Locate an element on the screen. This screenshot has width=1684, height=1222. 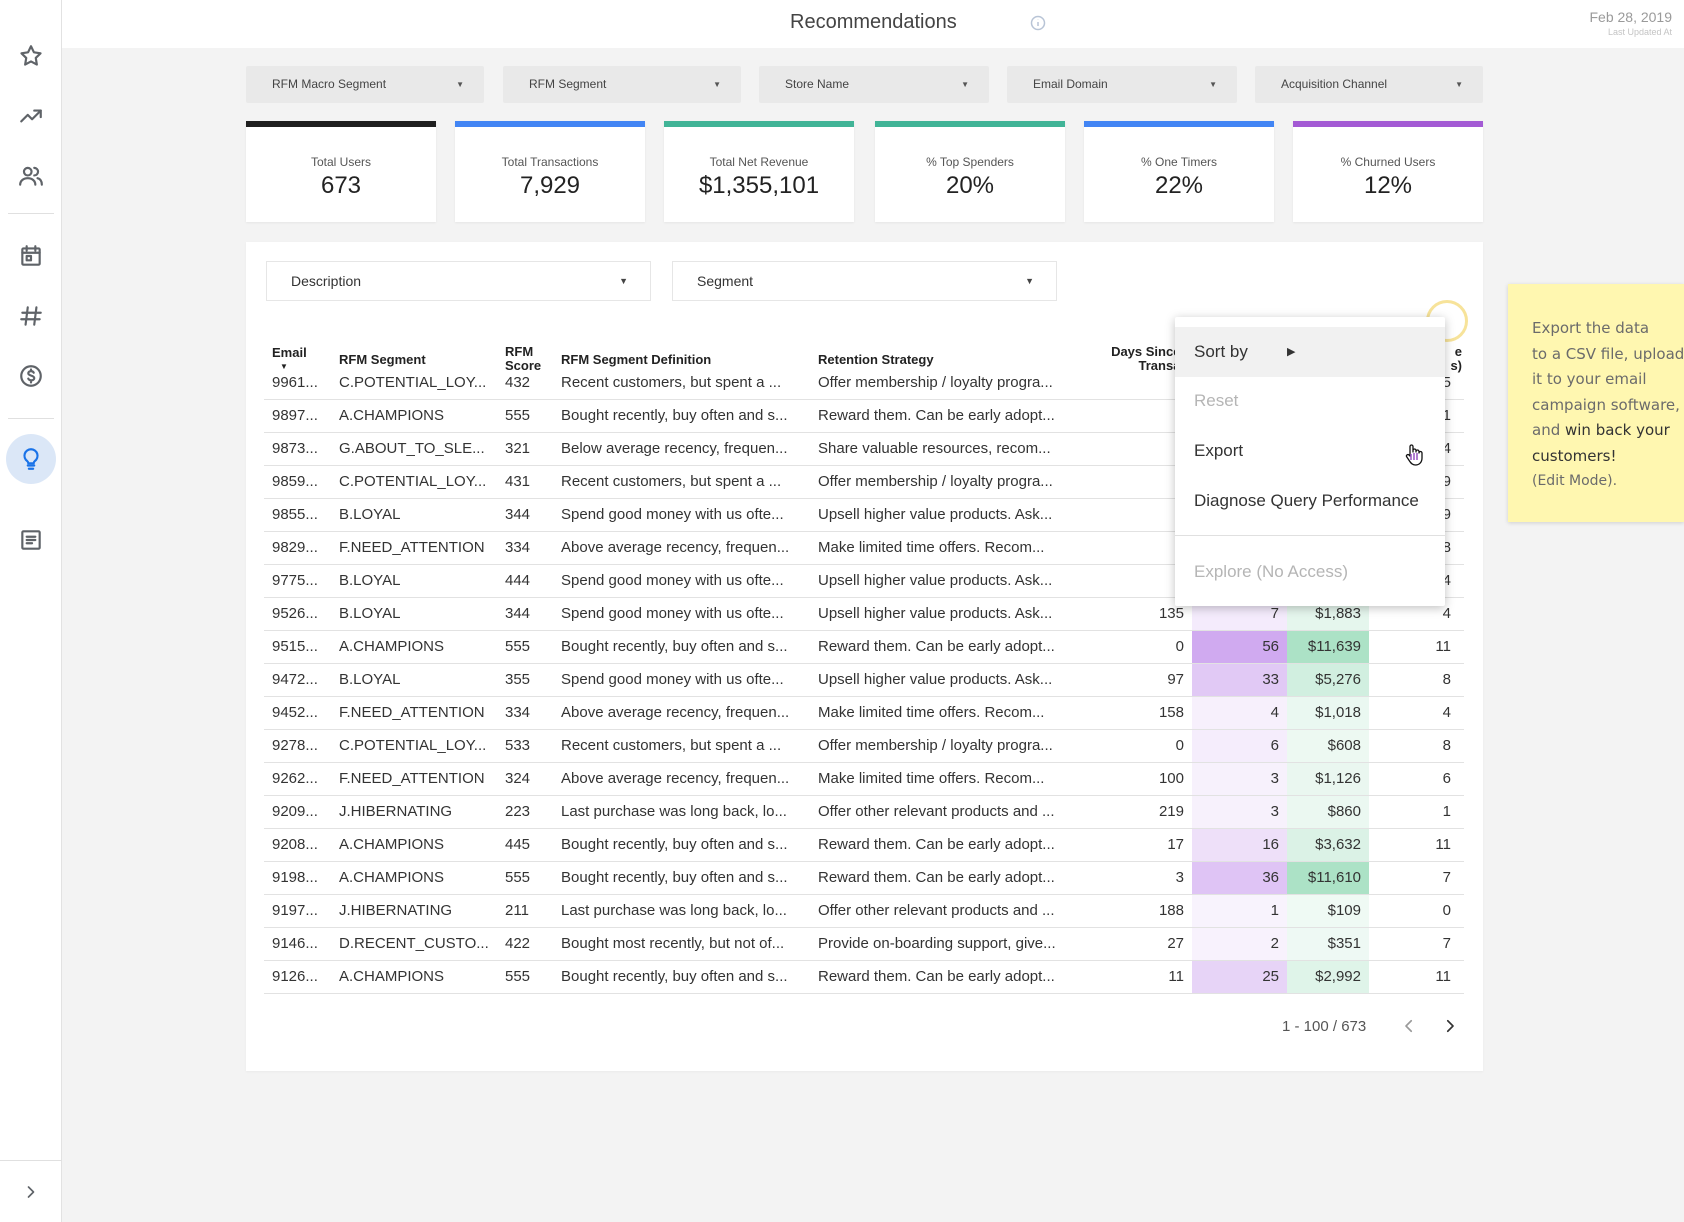
chevron-right-icon is located at coordinates (31, 1192).